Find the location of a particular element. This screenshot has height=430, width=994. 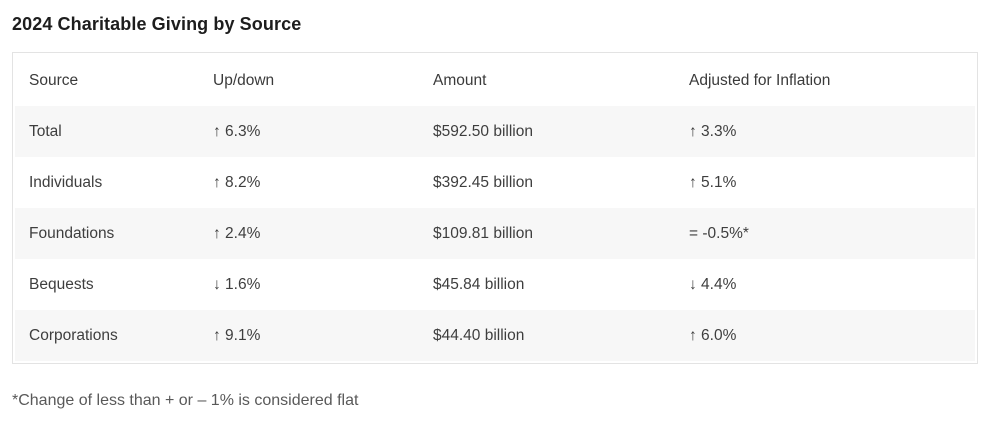

table-row-bequests: Bequests ↓ 1.6% $45.84 billion ↓ 4.4% is located at coordinates (495, 284).